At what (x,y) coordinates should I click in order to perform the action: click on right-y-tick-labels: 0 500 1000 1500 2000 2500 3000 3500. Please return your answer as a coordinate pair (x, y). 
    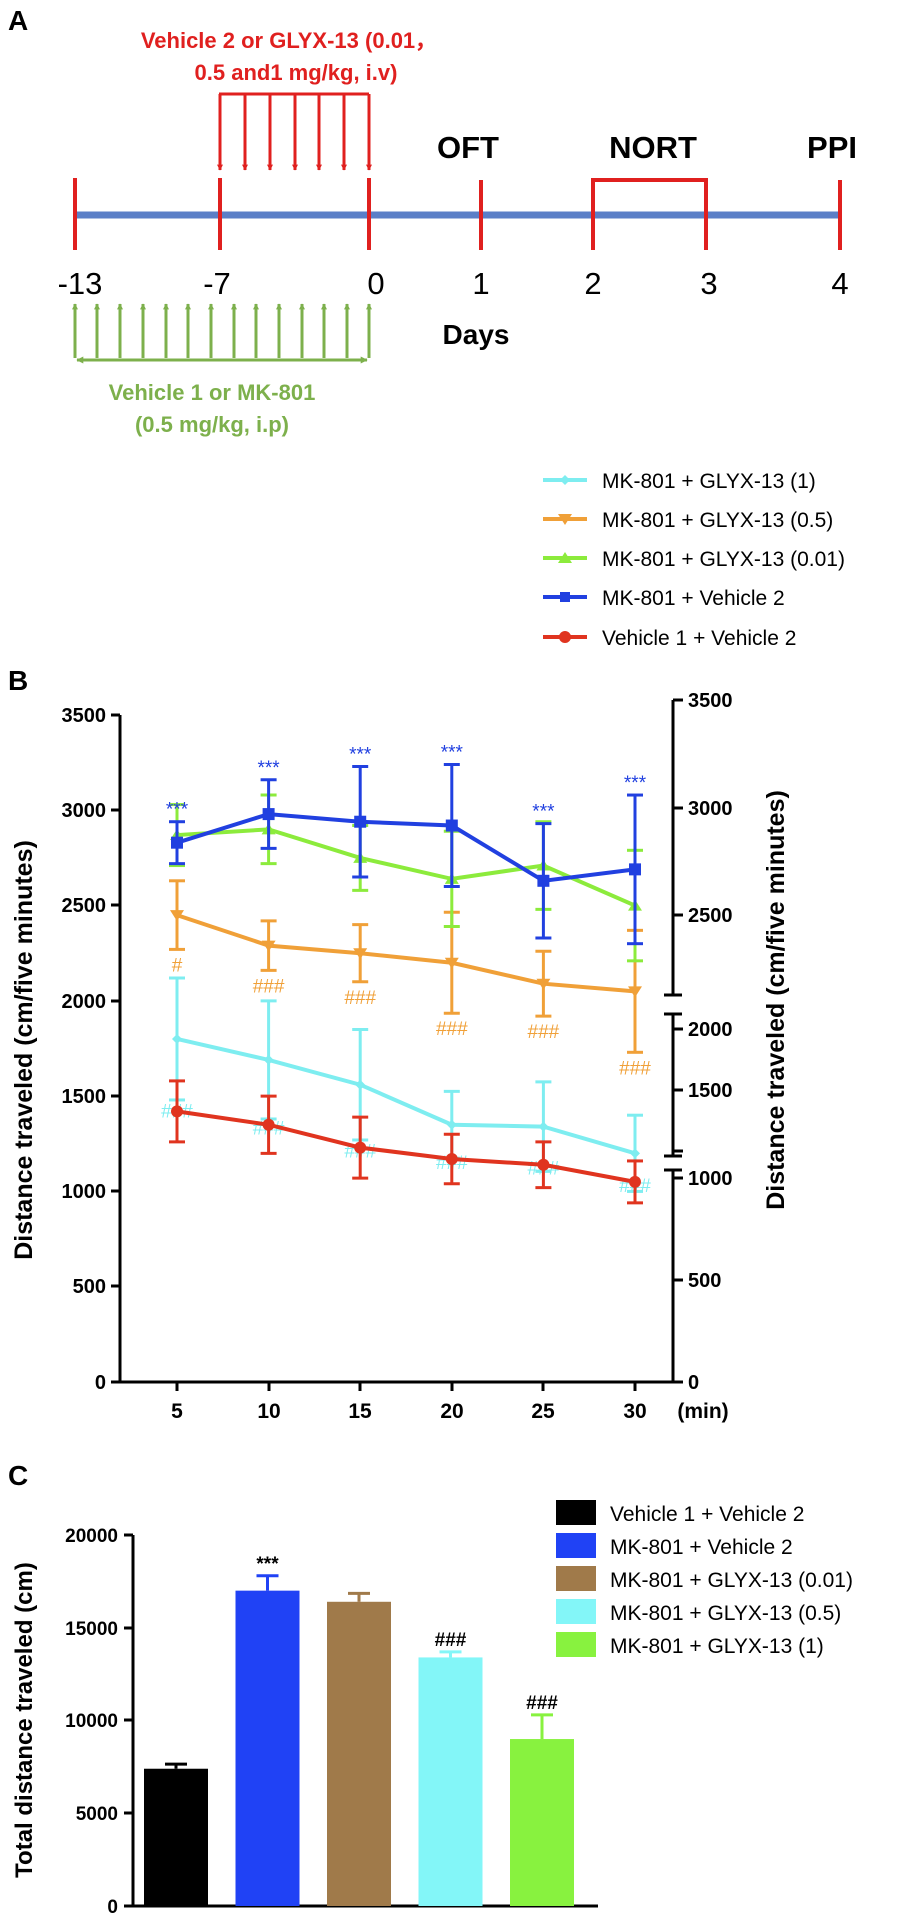
    Looking at the image, I should click on (710, 1042).